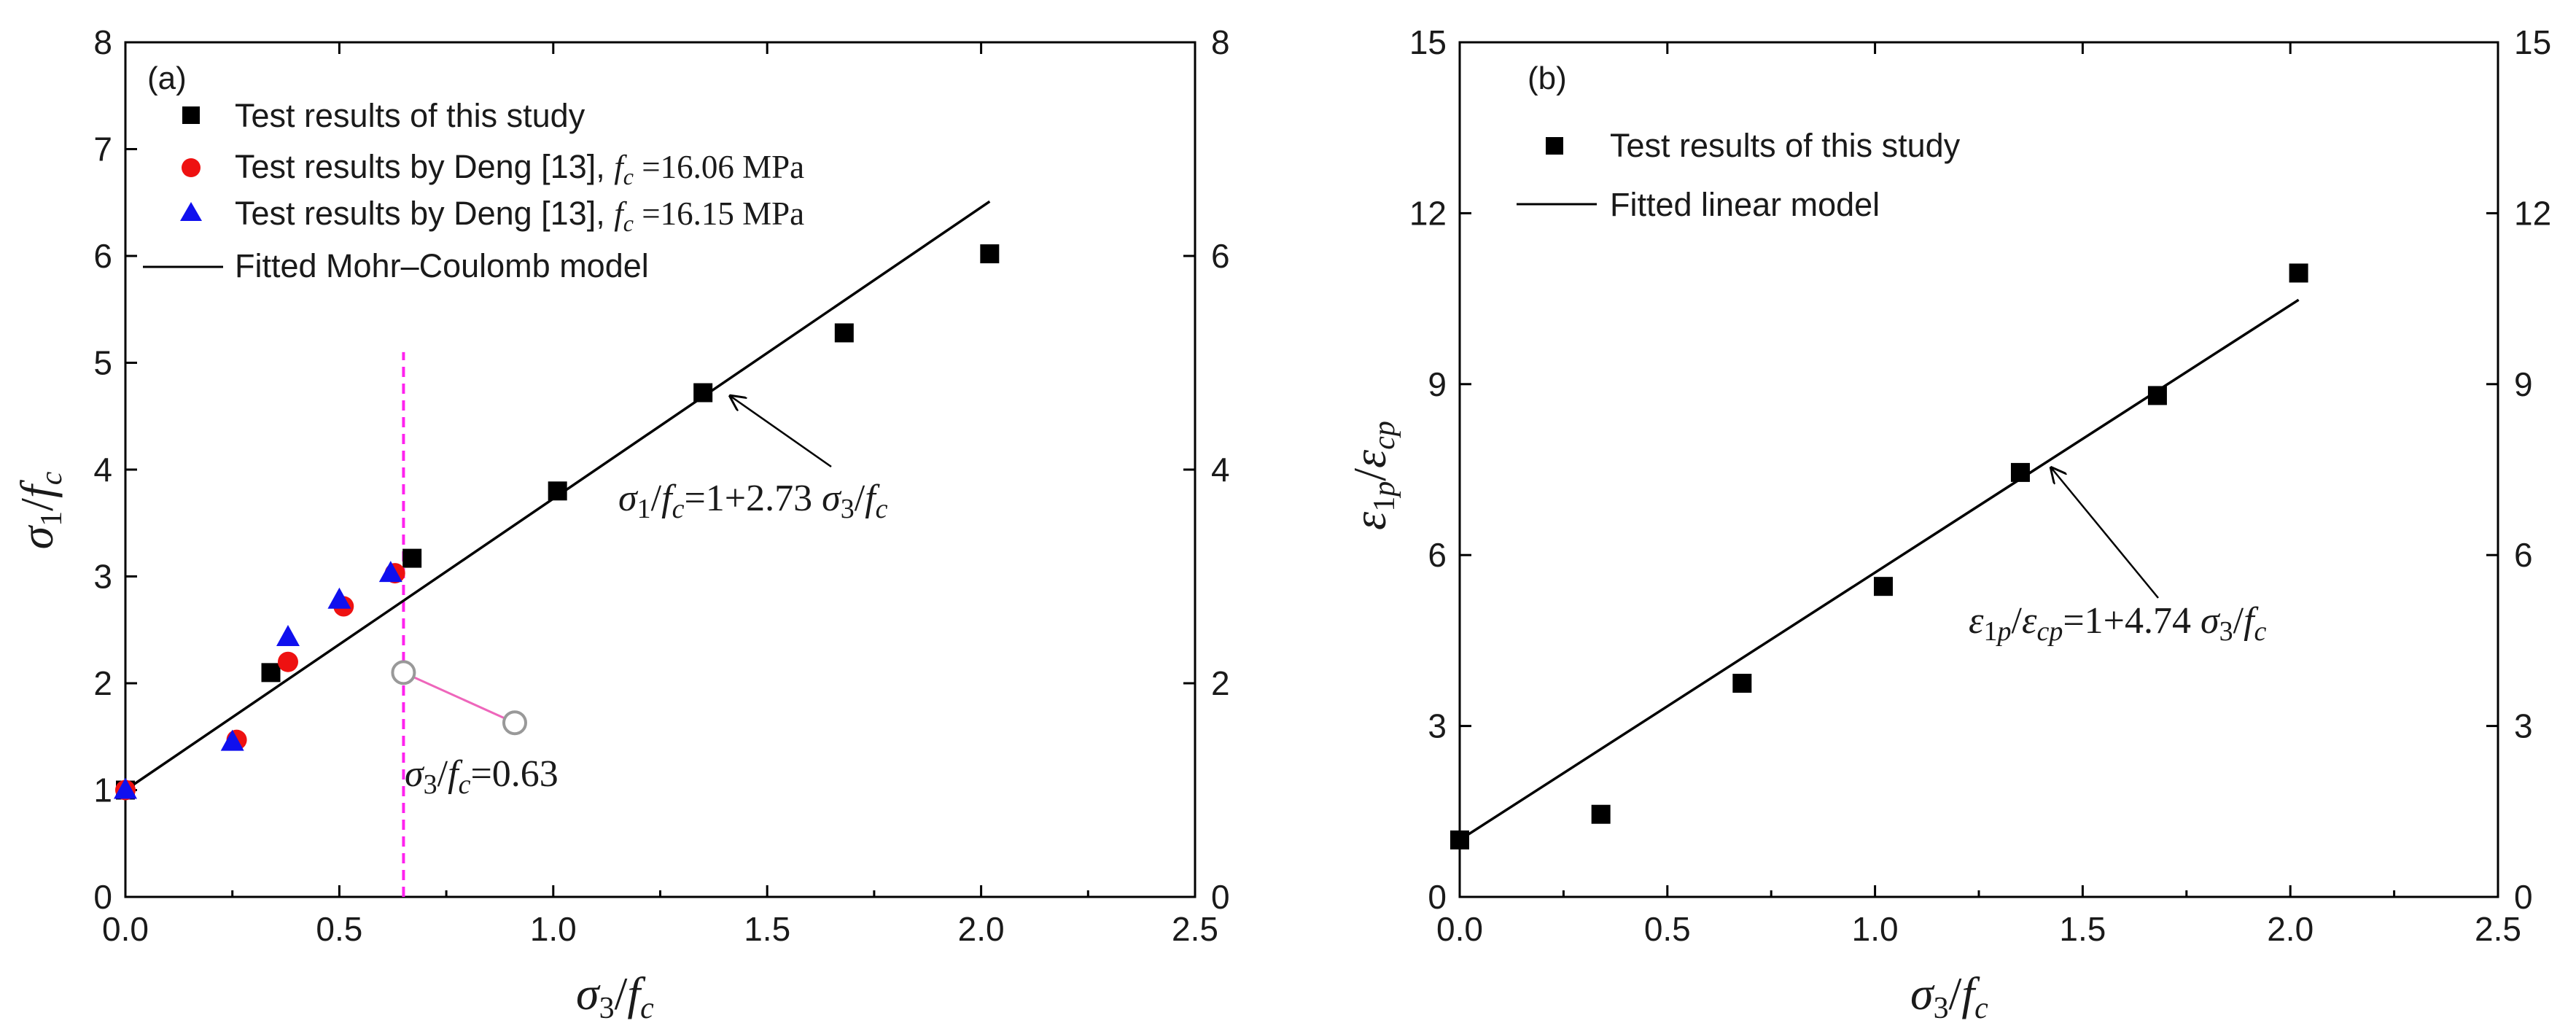 The image size is (2576, 1034). Describe the element at coordinates (482, 776) in the screenshot. I see `panel-a-threshold-annotation: σ3/fc=0.63` at that location.